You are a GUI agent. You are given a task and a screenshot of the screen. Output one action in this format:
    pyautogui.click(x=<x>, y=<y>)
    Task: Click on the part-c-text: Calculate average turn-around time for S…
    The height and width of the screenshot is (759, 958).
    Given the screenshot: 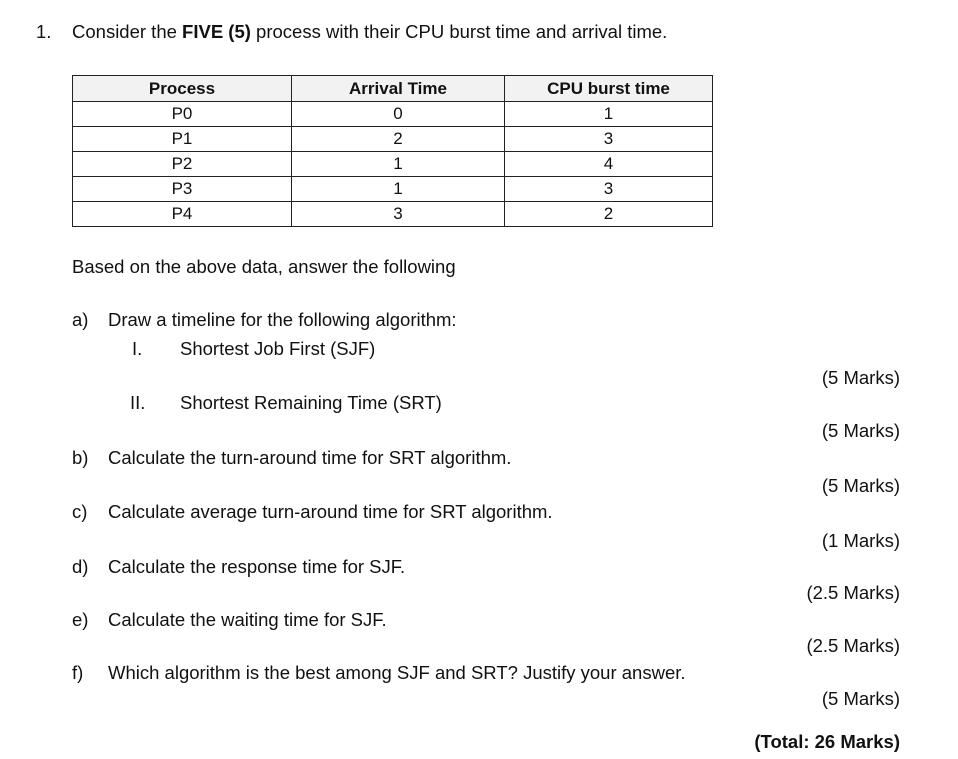 What is the action you would take?
    pyautogui.click(x=330, y=511)
    